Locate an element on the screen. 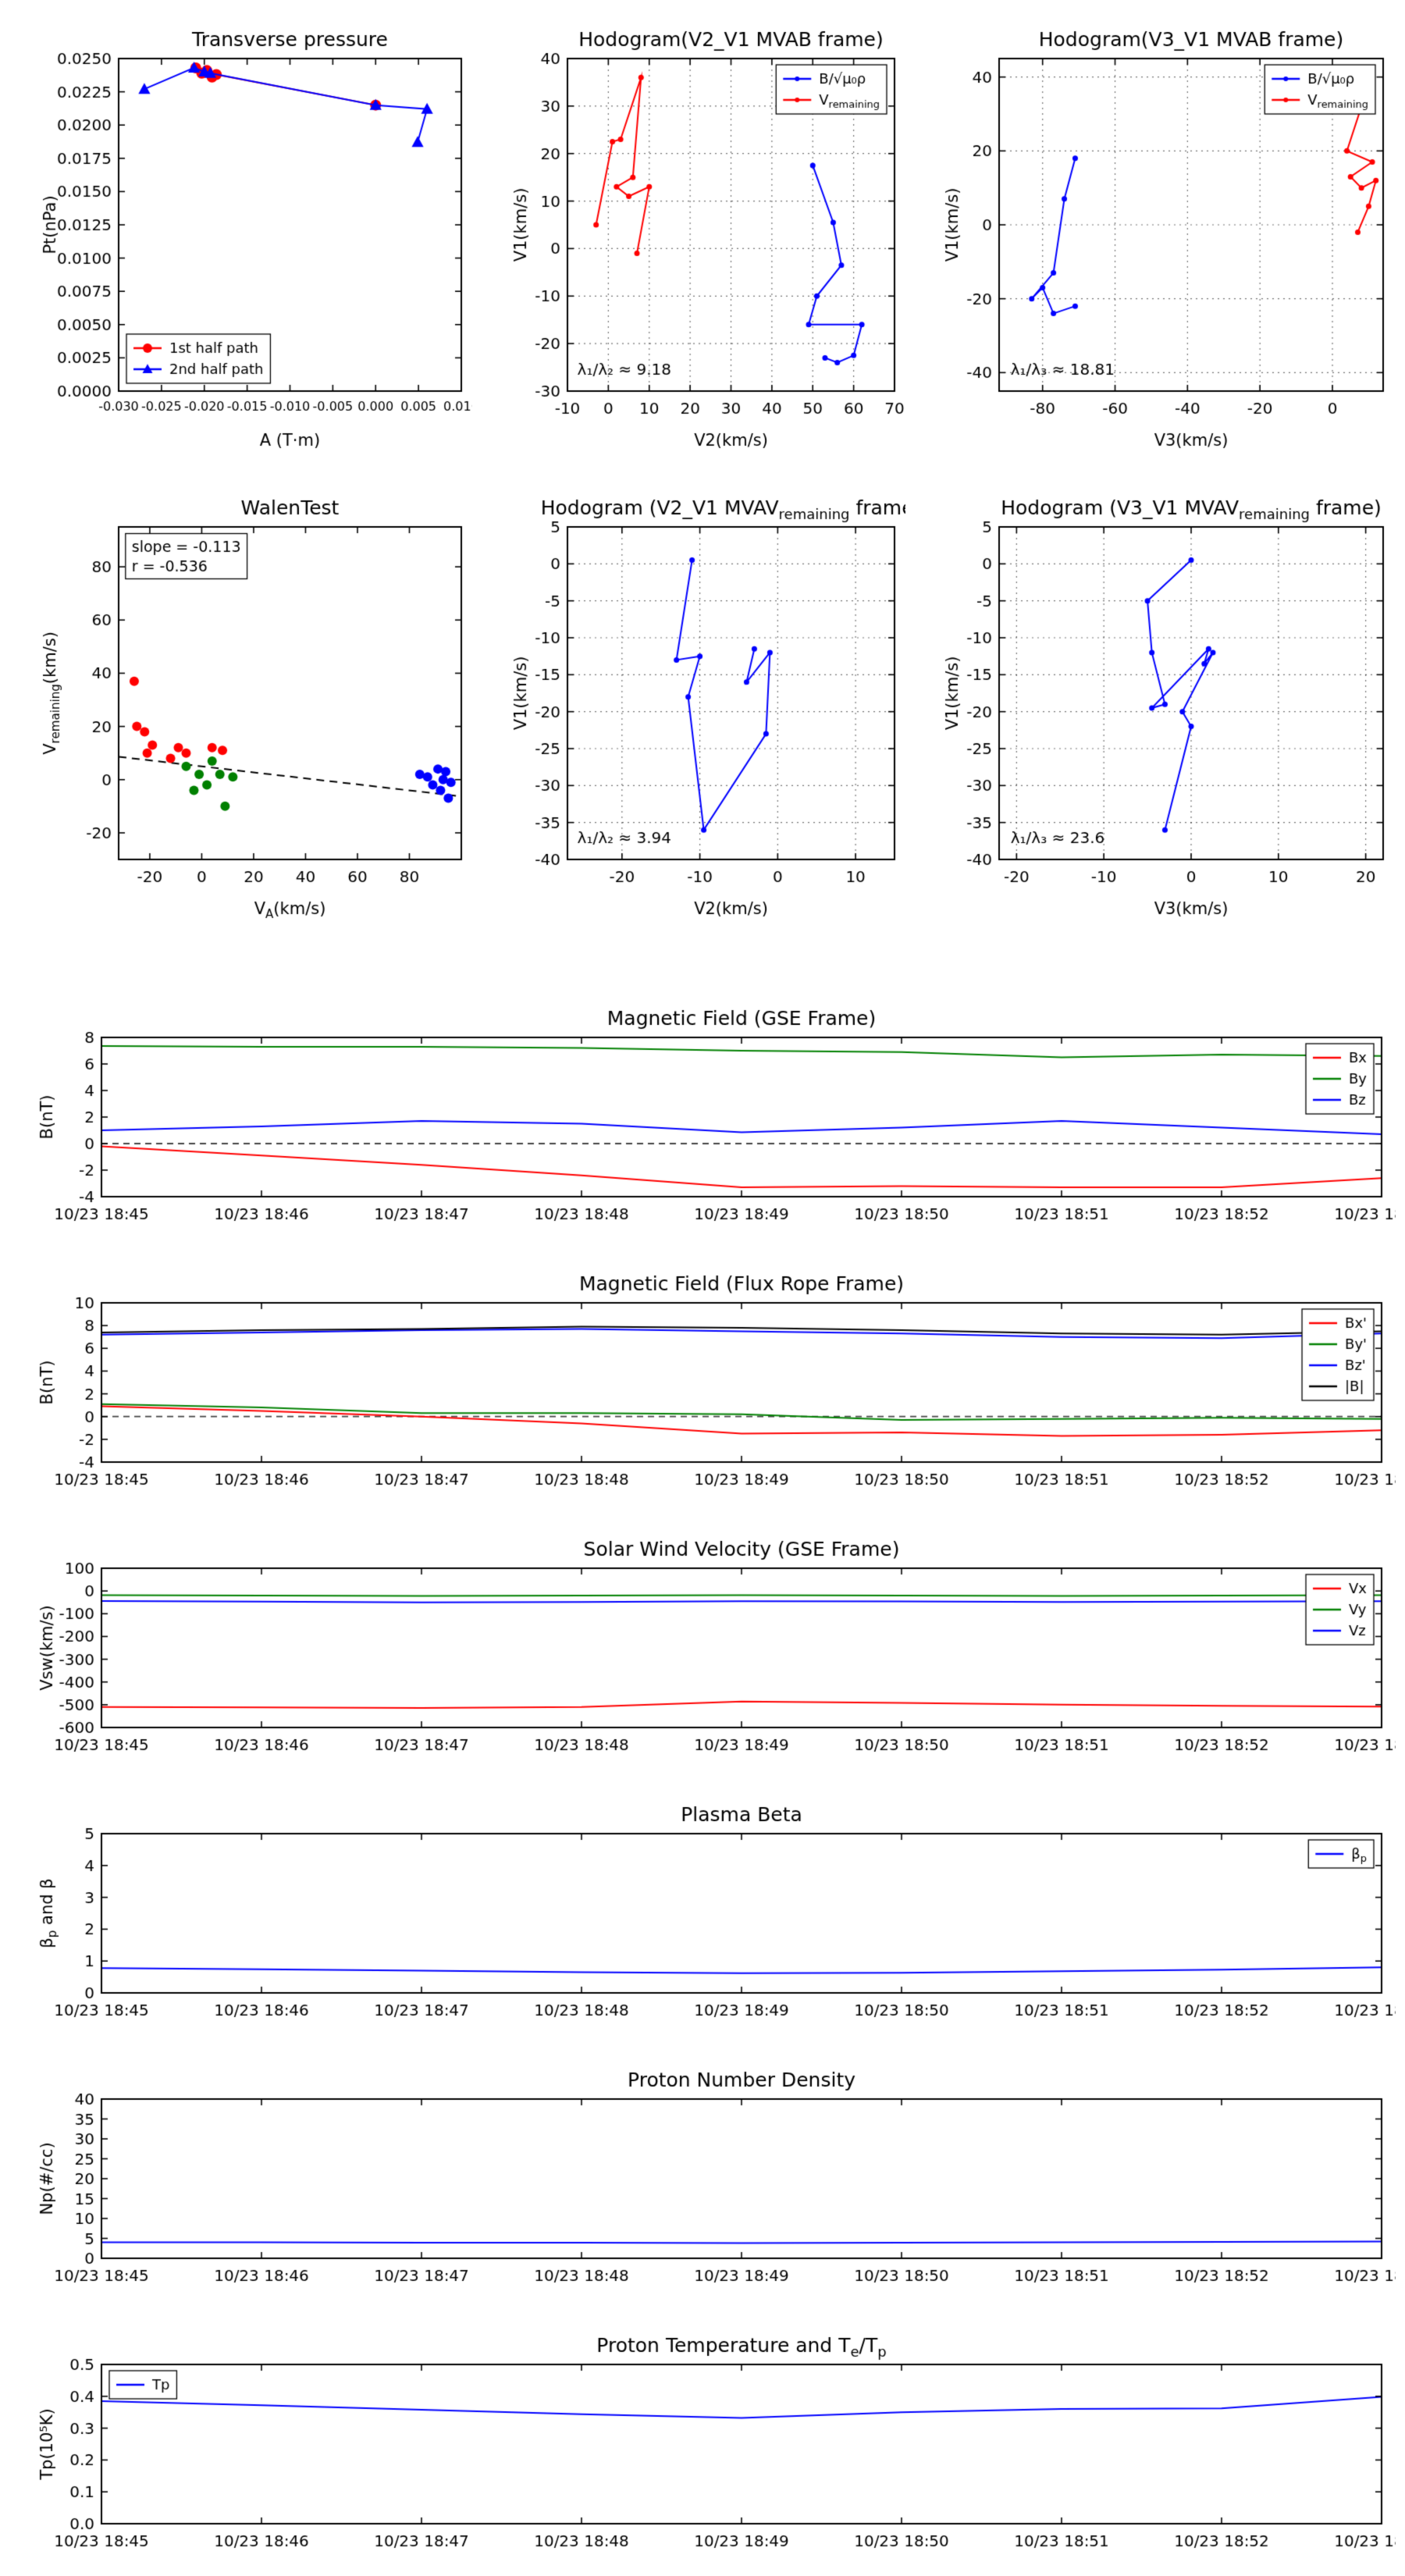 The image size is (1405, 2576). chart-magnetic-field-flux-rope is located at coordinates (714, 1385).